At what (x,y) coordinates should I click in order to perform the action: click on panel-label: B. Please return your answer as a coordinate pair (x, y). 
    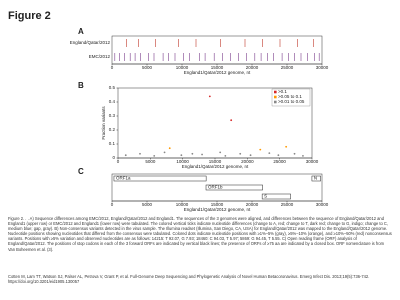
    Looking at the image, I should click on (81, 85).